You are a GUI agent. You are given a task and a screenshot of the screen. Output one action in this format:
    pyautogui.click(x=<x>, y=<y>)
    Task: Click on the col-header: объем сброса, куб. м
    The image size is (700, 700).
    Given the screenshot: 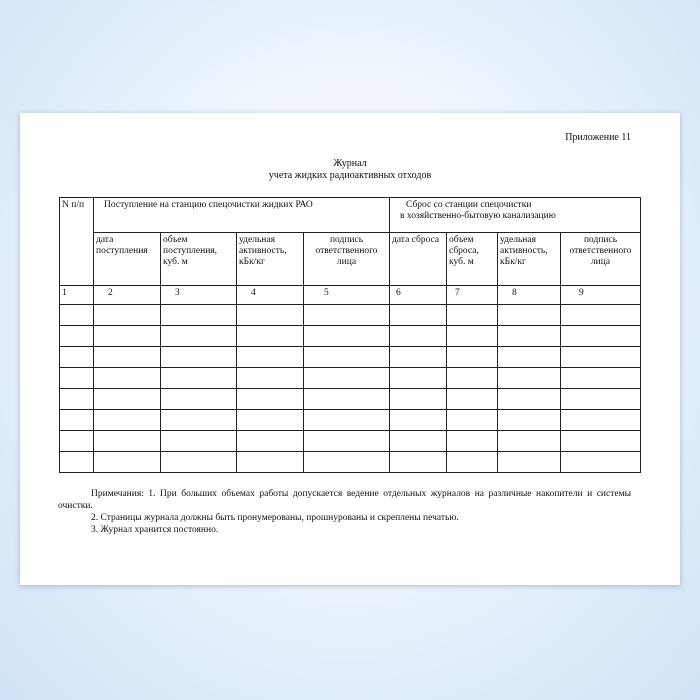 What is the action you would take?
    pyautogui.click(x=472, y=259)
    